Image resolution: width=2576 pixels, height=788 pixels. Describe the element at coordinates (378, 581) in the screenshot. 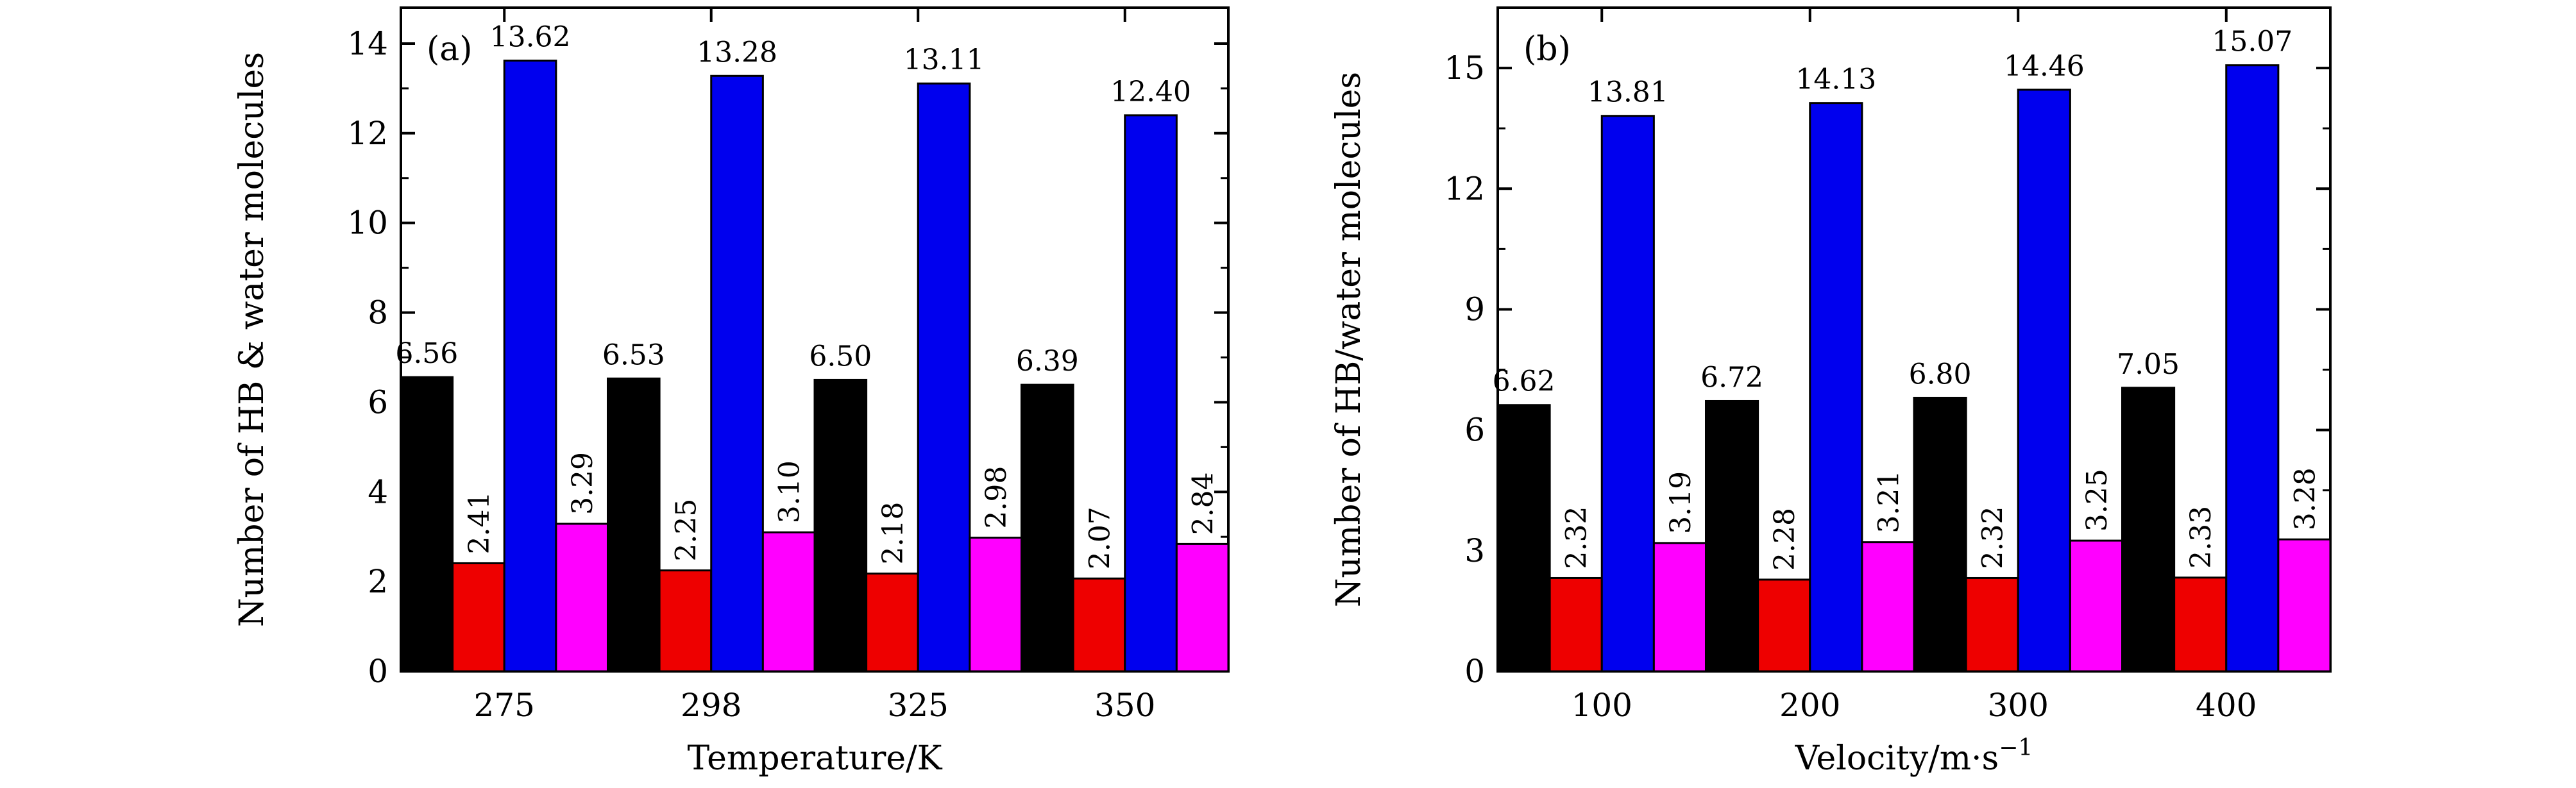

I see `y-tick-label: 2` at that location.